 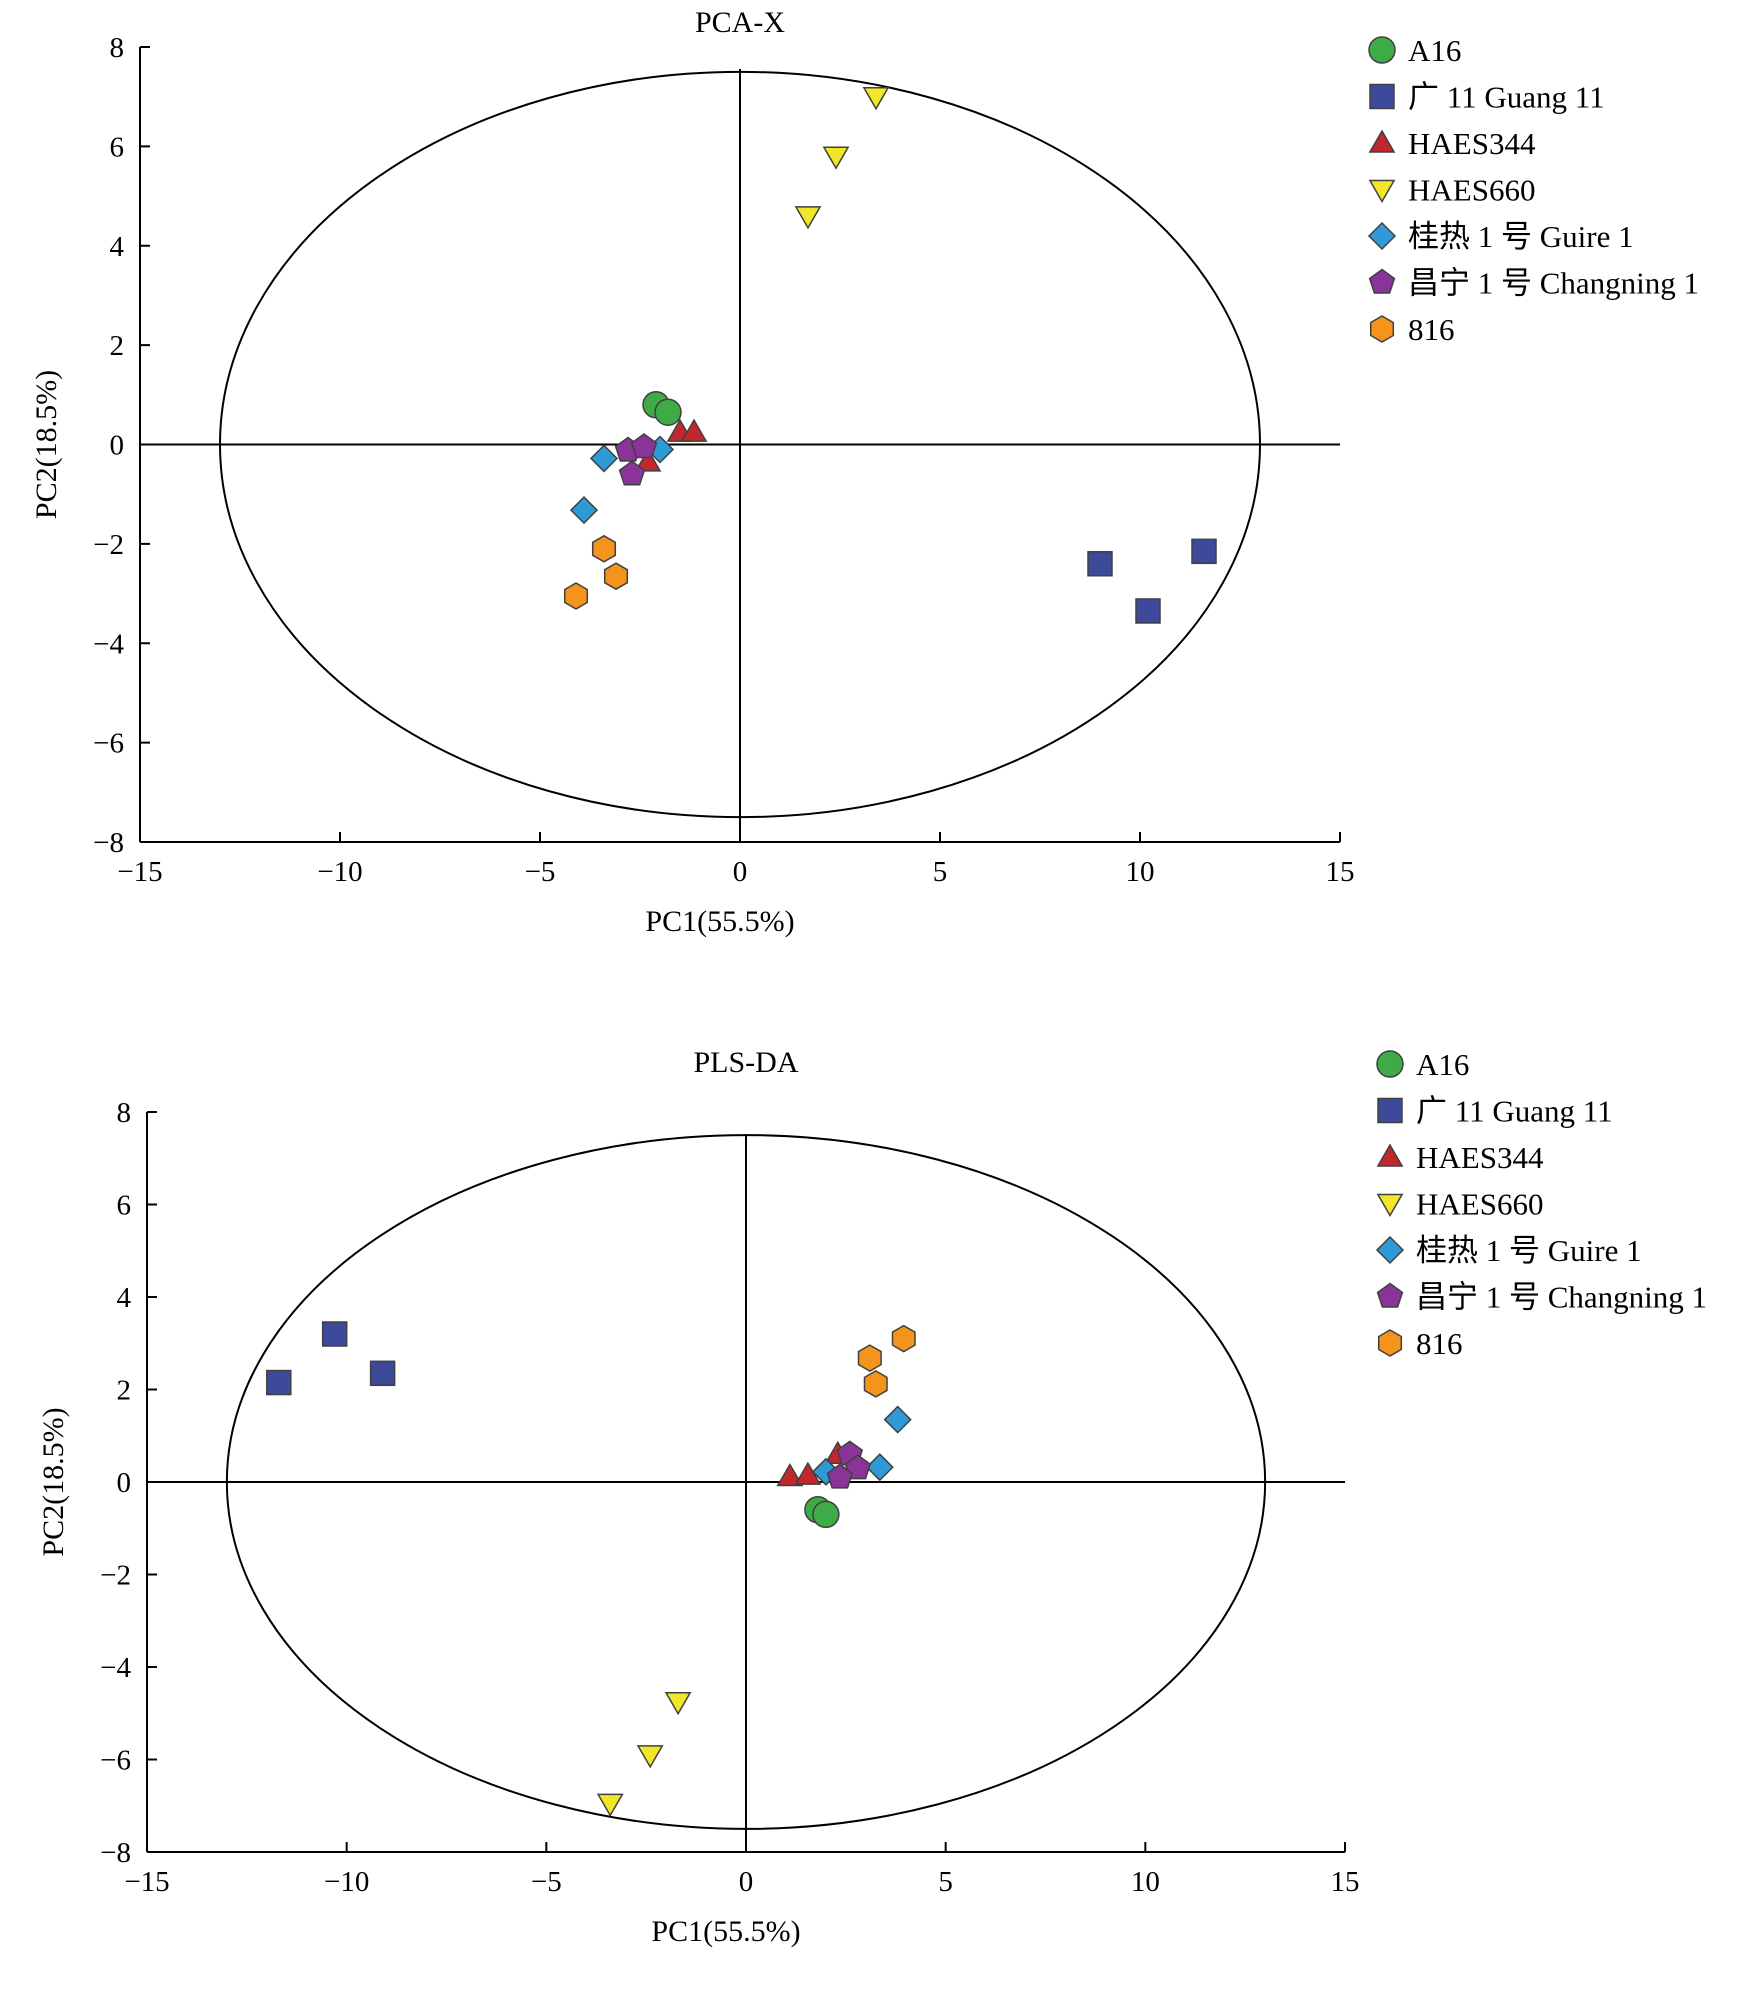 I want to click on pca-x-x-tick-label: 0, so click(x=740, y=872).